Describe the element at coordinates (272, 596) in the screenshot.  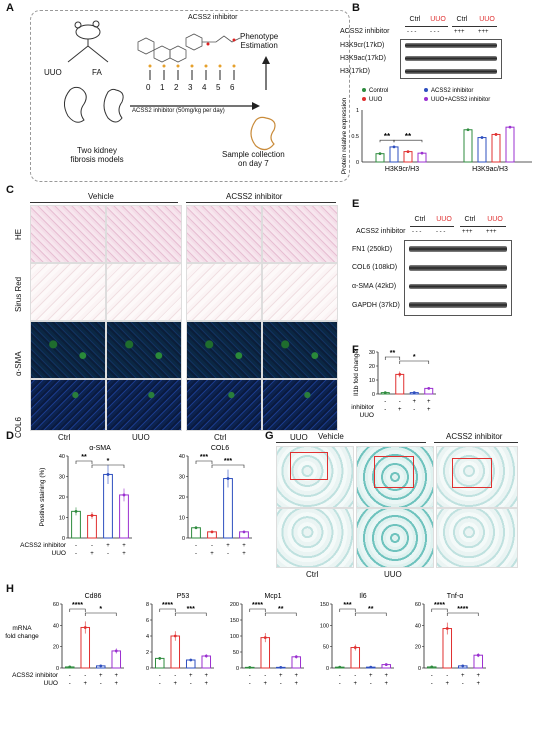
I see `chart-title: Mcp1` at that location.